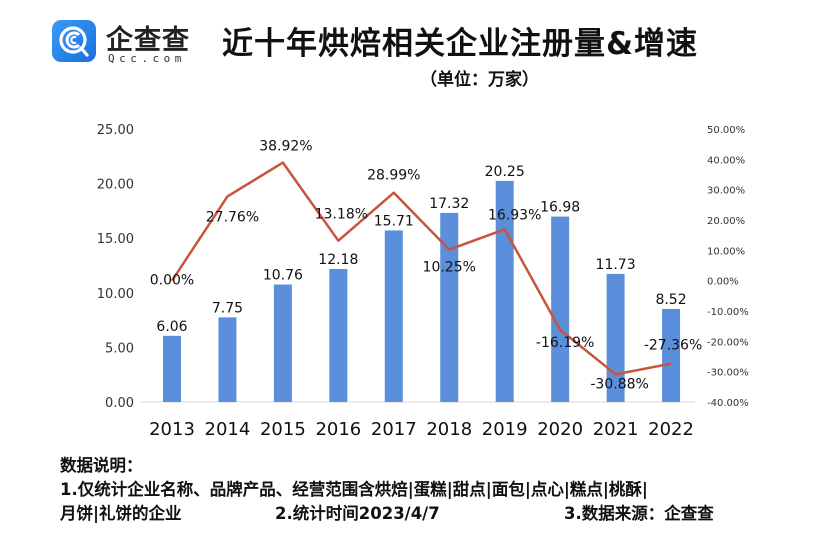 The width and height of the screenshot is (813, 541). What do you see at coordinates (723, 282) in the screenshot?
I see `right-axis-tick: 0.00%` at bounding box center [723, 282].